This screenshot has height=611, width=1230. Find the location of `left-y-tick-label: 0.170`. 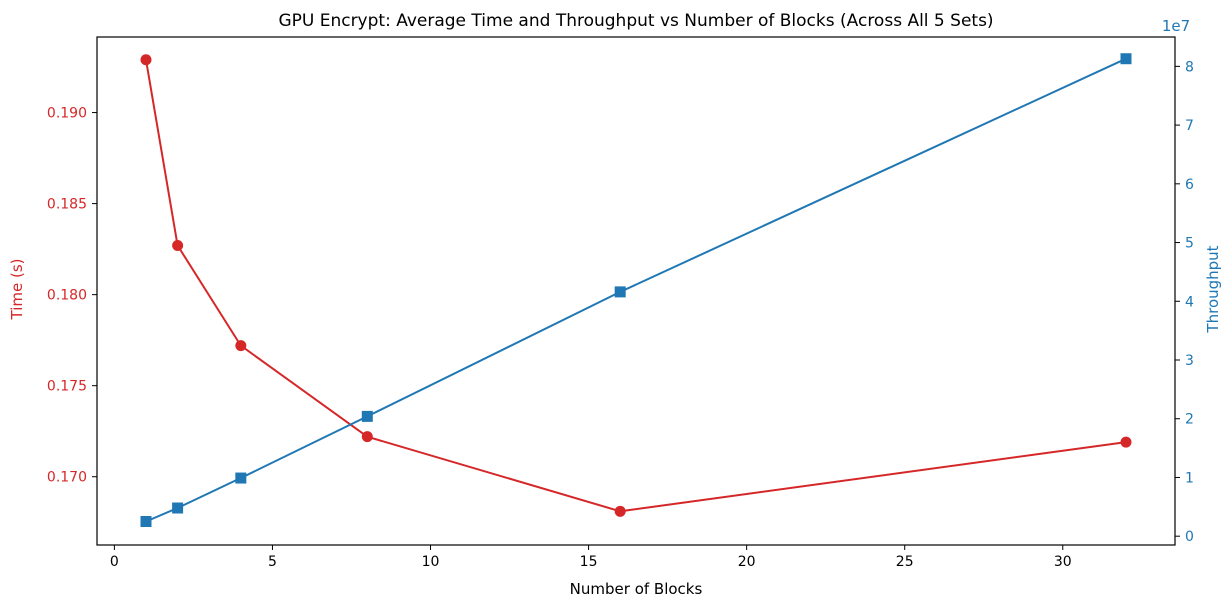

left-y-tick-label: 0.170 is located at coordinates (67, 478).